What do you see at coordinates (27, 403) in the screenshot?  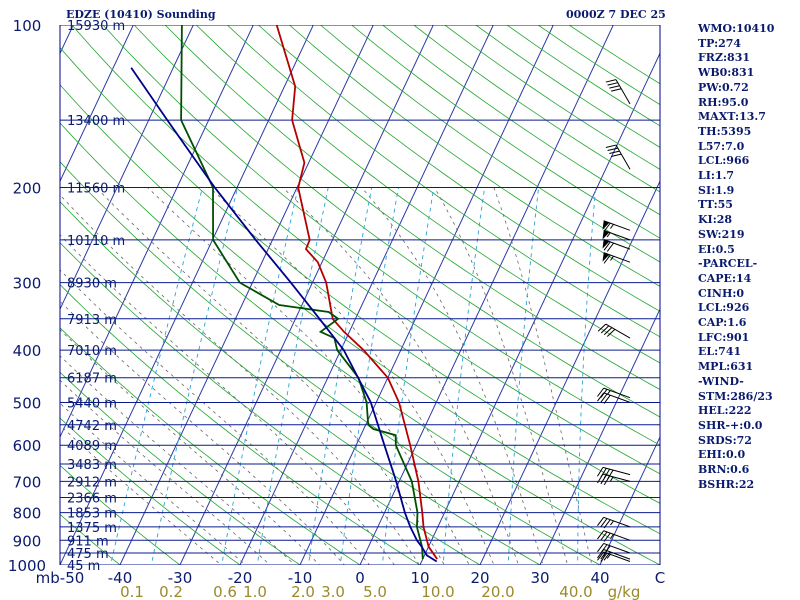 I see `pressure-tick-label: 500` at bounding box center [27, 403].